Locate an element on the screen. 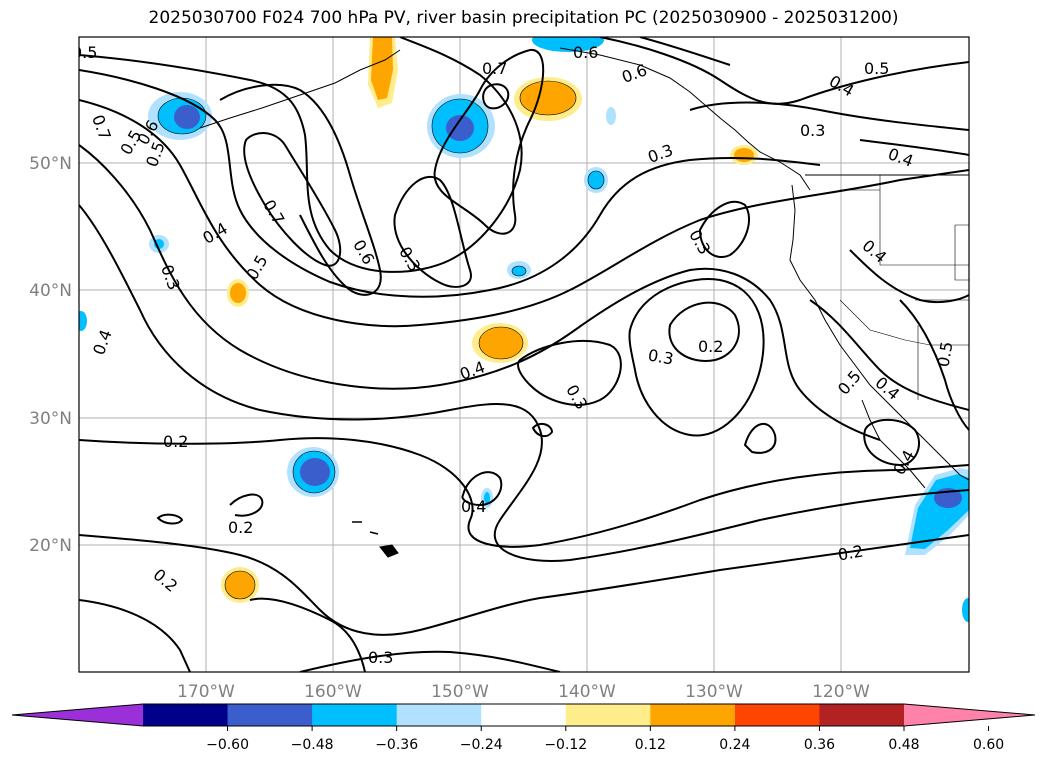 Image resolution: width=1047 pixels, height=765 pixels. lon-tick-label: 120°W is located at coordinates (841, 692).